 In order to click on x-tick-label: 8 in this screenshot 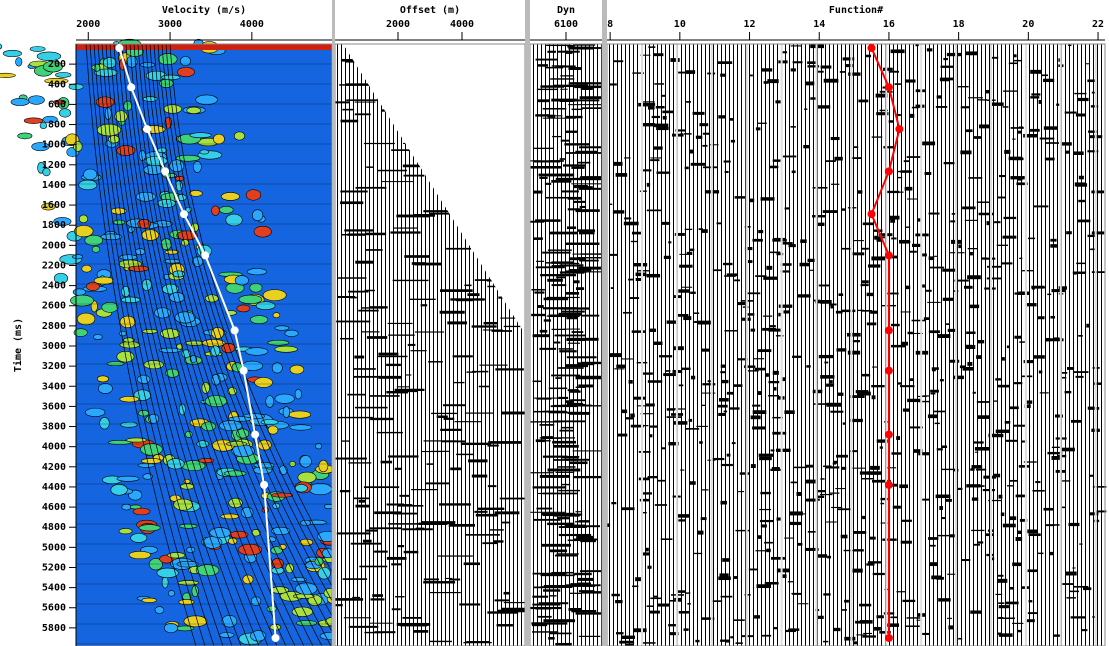, I will do `click(610, 24)`.